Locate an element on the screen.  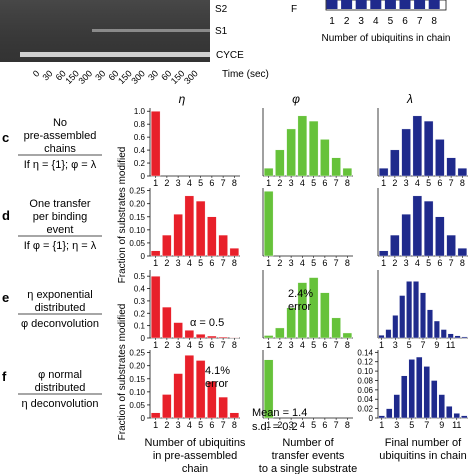
y-tick-label: 0.4 is located at coordinates (140, 150).